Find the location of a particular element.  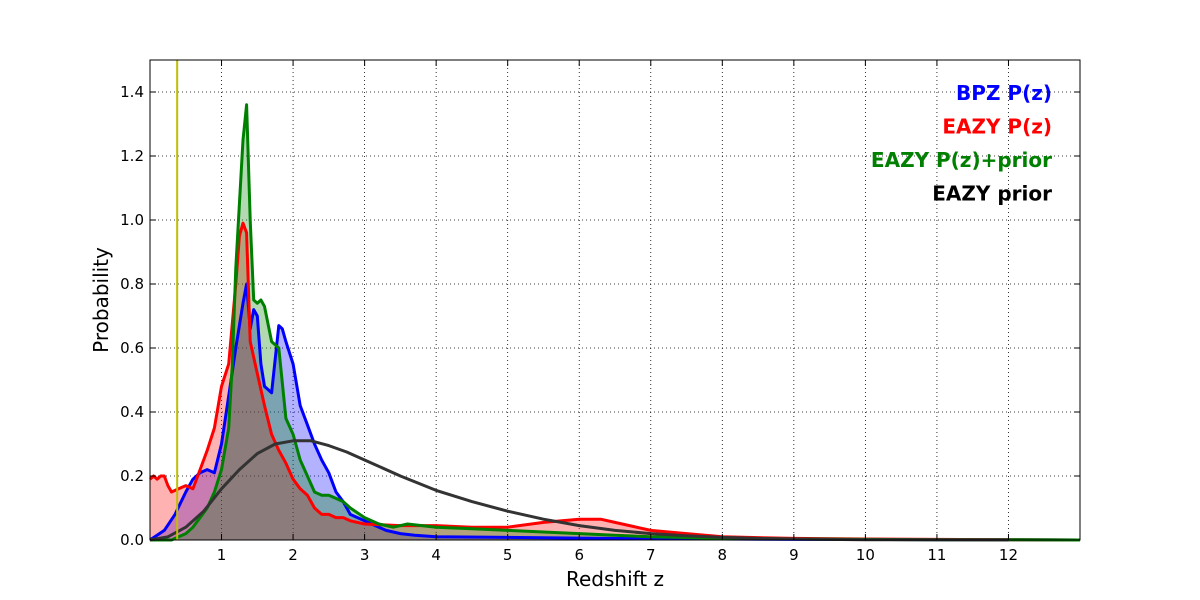

legend-entry-eazy-p-z: EAZY P(z) is located at coordinates (997, 127).